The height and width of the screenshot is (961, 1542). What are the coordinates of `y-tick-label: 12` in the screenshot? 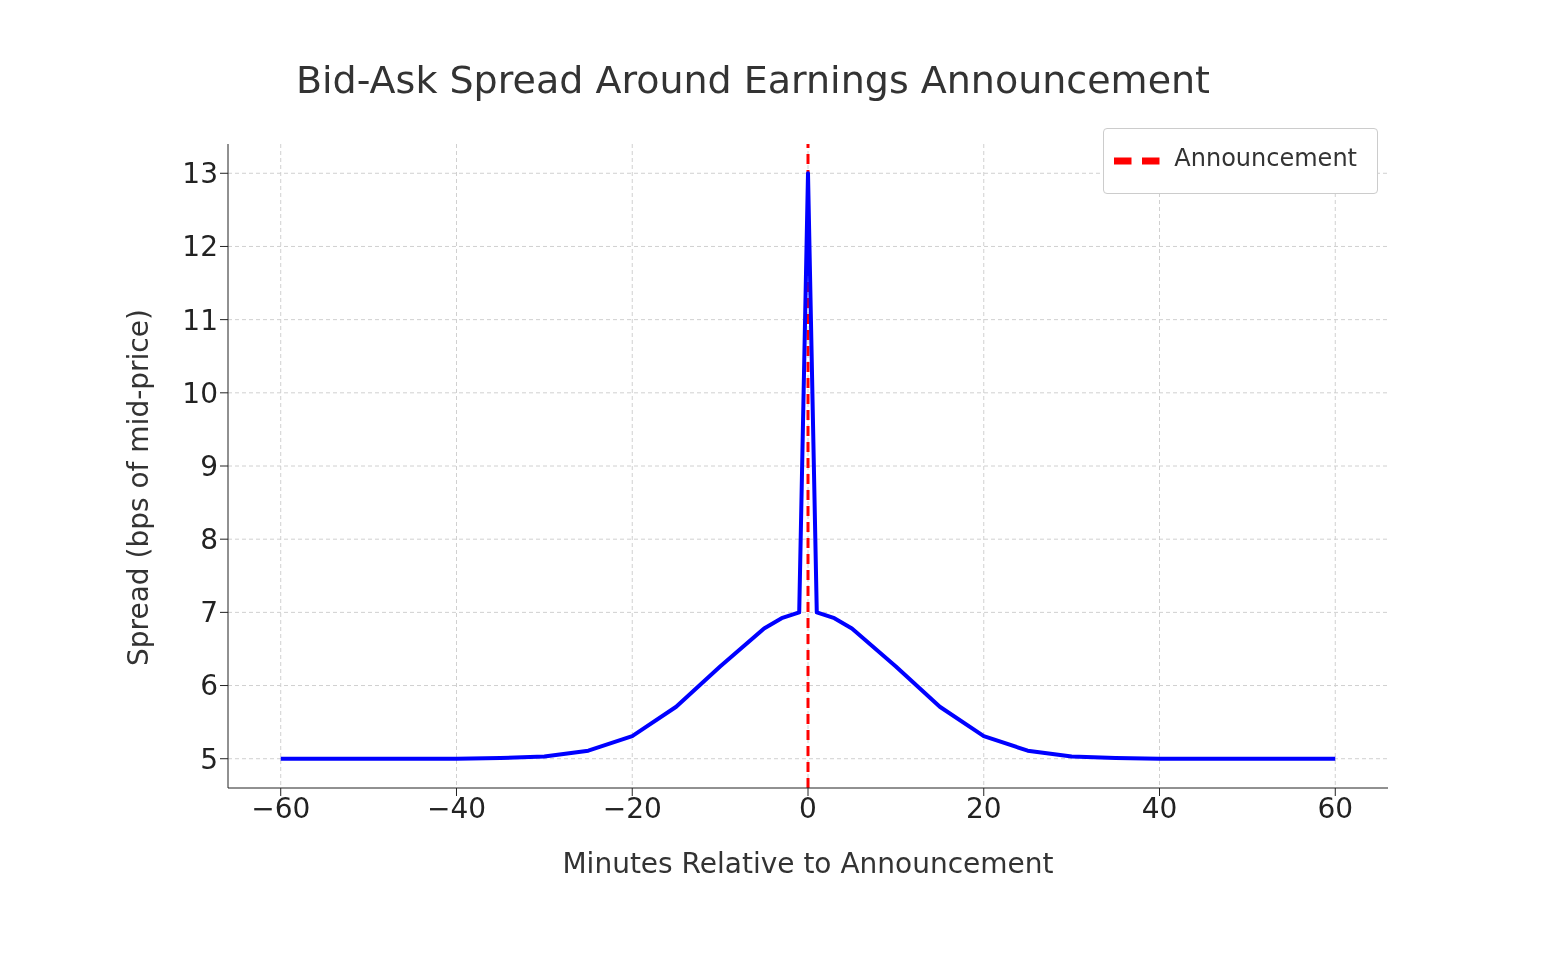 It's located at (200, 247).